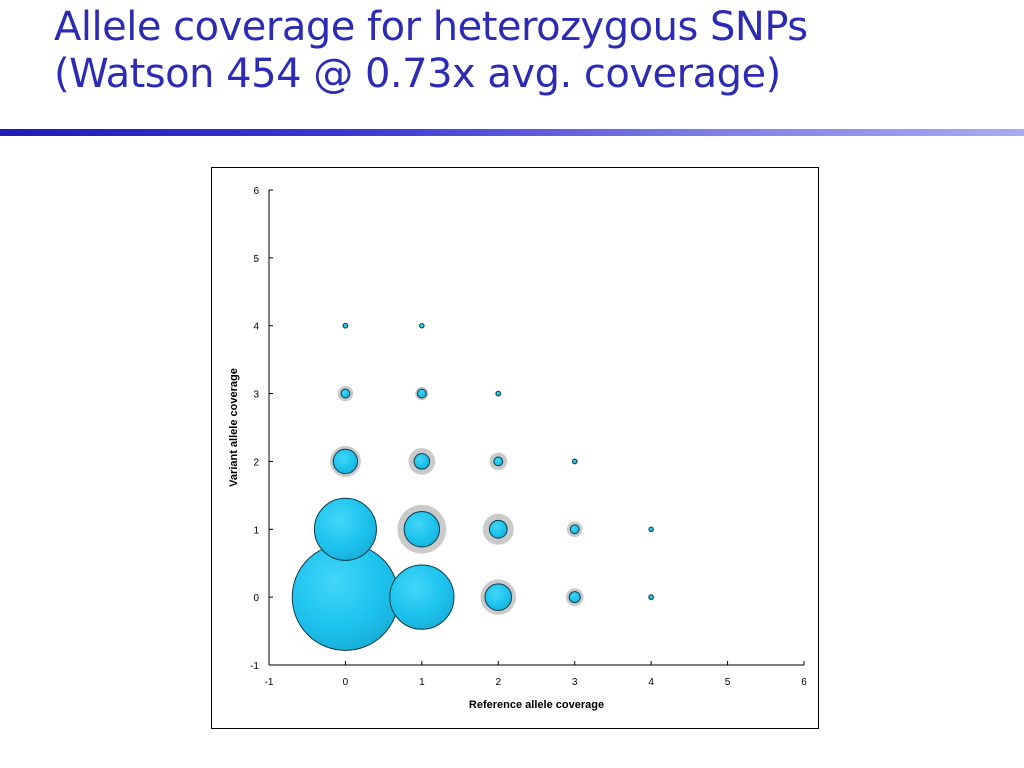 The image size is (1024, 768). Describe the element at coordinates (431, 27) in the screenshot. I see `slide-title-line-1: Allele coverage for heterozygous SNPs` at that location.